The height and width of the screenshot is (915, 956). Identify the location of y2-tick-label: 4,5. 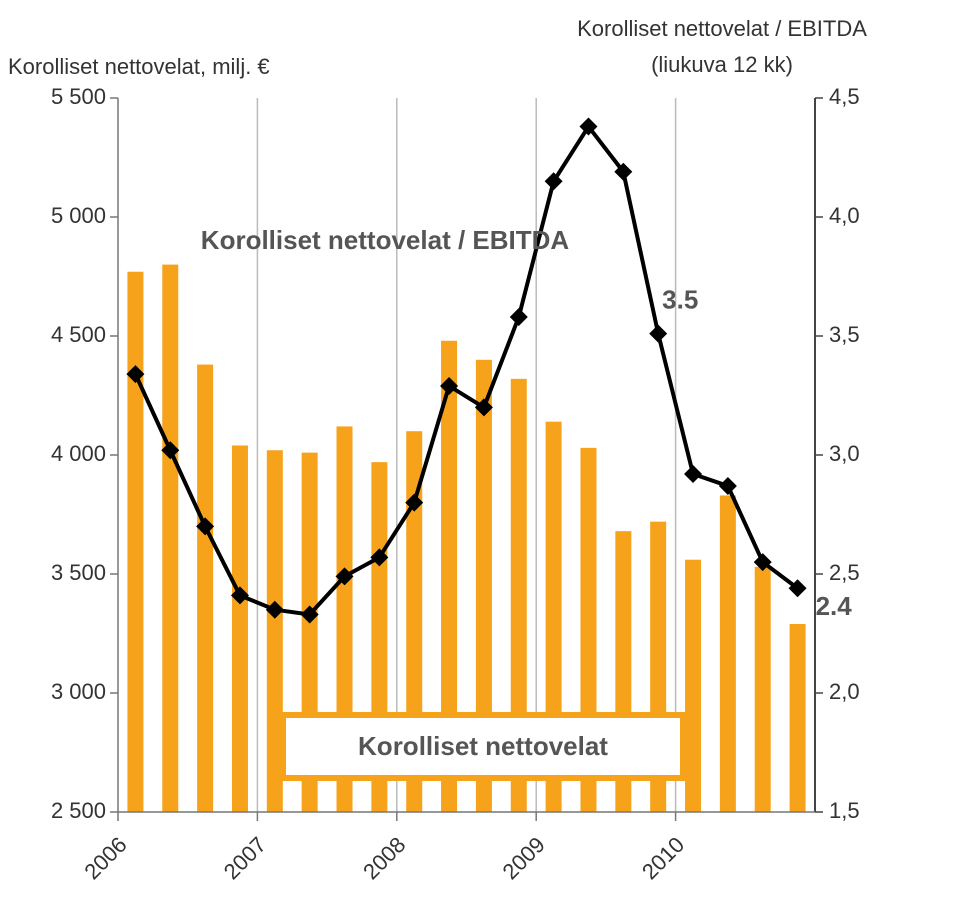
(844, 96).